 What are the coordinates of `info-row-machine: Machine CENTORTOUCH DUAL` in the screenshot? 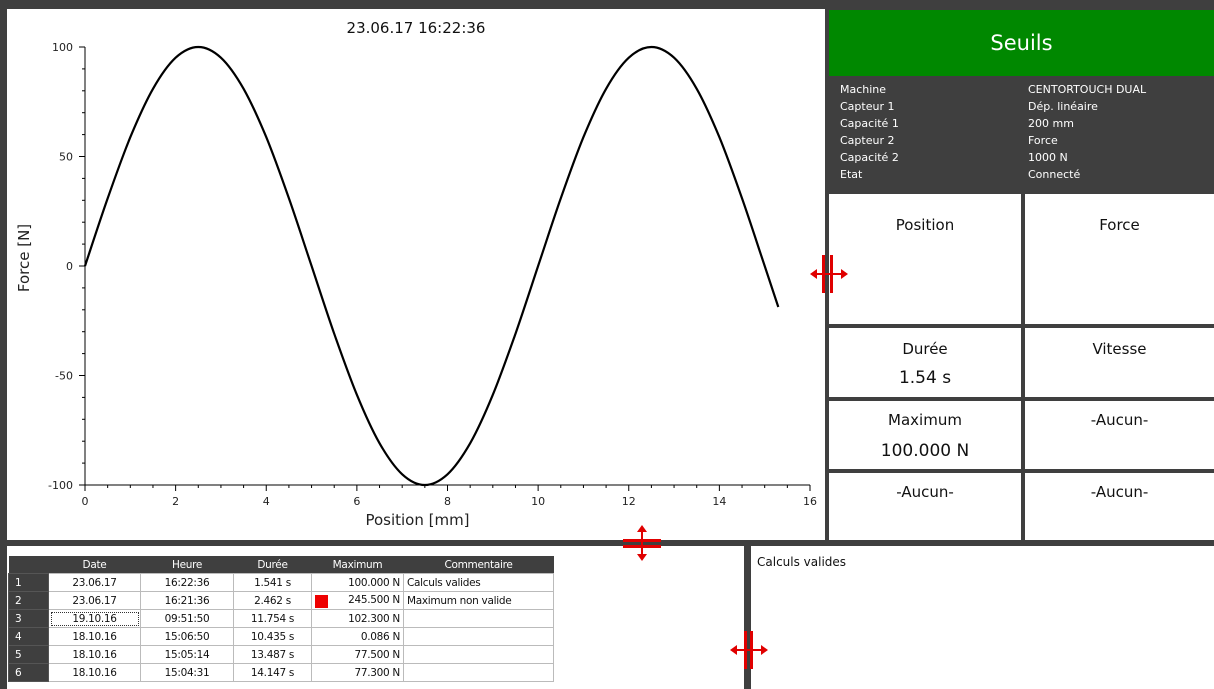 It's located at (1021, 91).